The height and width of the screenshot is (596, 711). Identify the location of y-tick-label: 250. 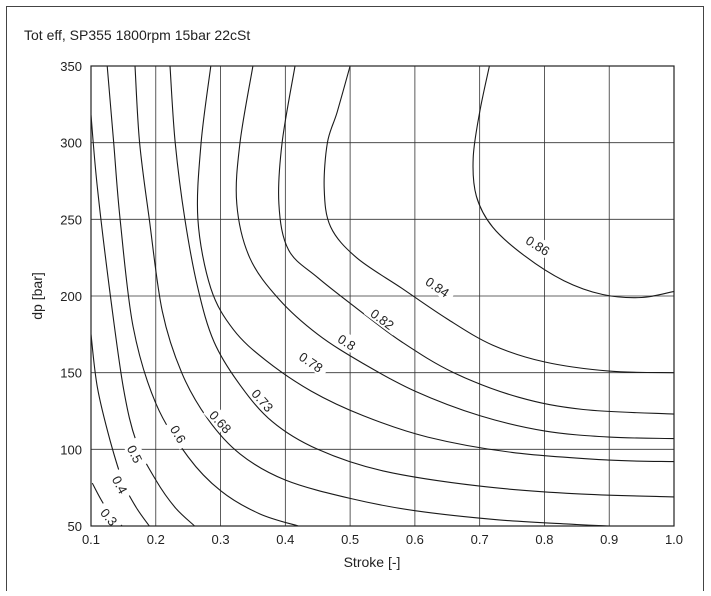
(71, 219).